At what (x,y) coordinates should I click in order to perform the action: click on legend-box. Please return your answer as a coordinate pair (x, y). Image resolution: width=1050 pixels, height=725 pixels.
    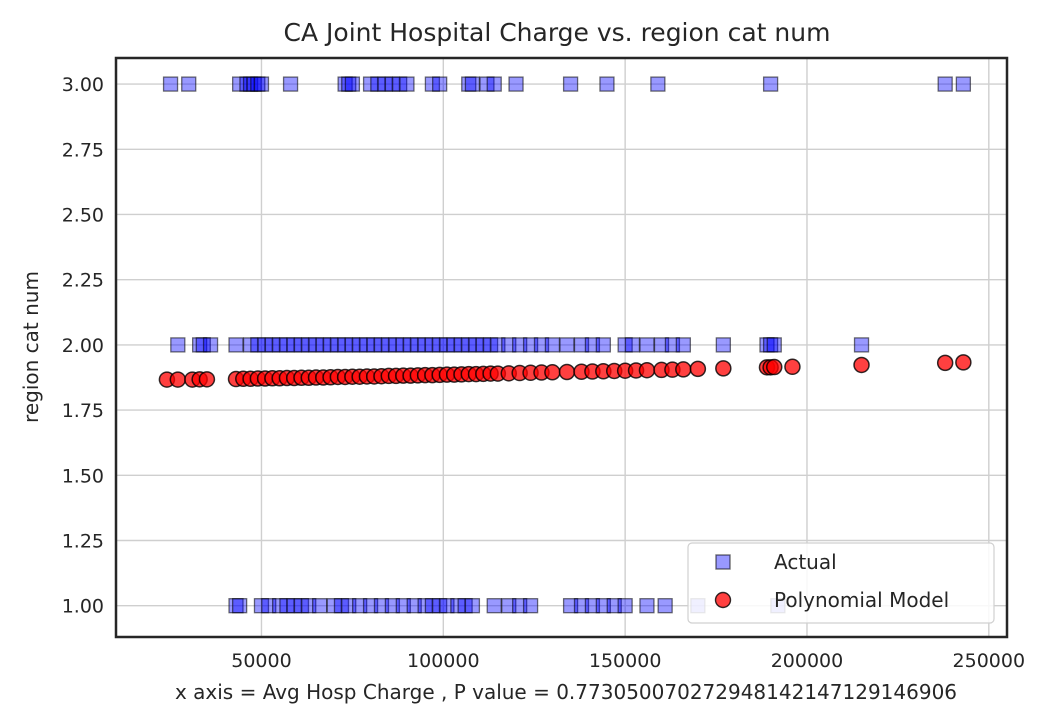
    Looking at the image, I should click on (841, 583).